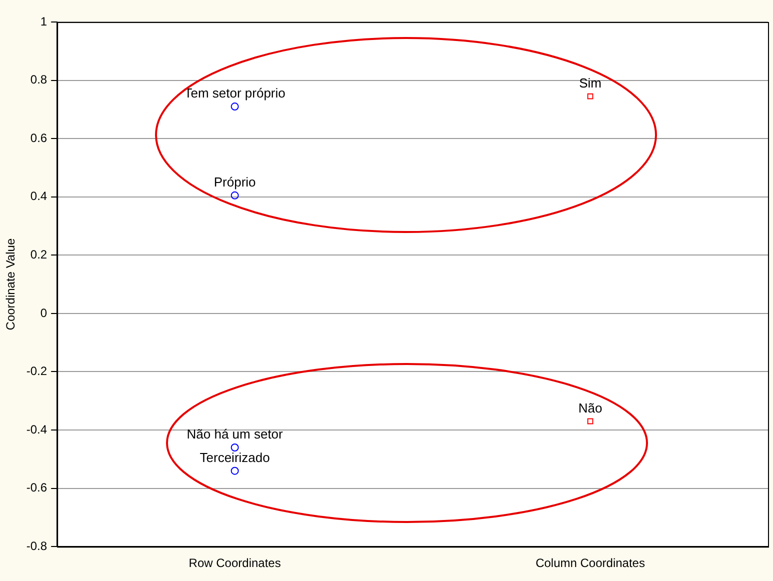 The image size is (773, 581). I want to click on y-tick-label: 0.2, so click(39, 254).